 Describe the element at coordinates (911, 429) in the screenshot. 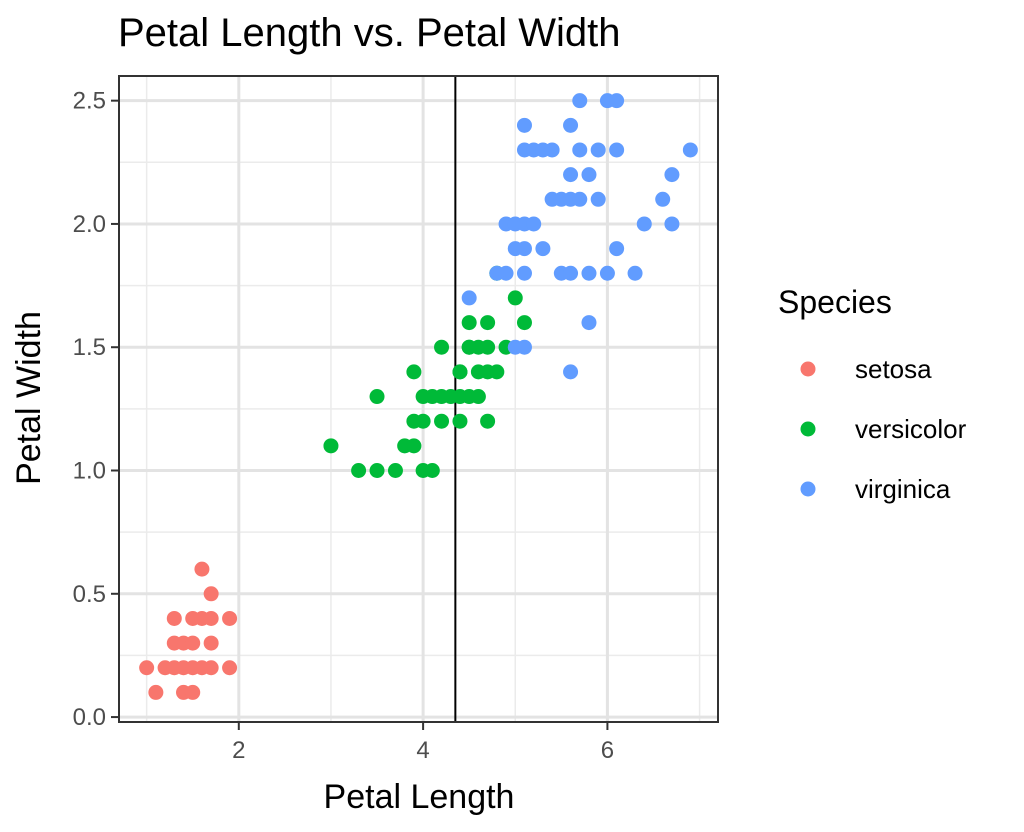

I see `legend-label-versicolor: versicolor` at that location.